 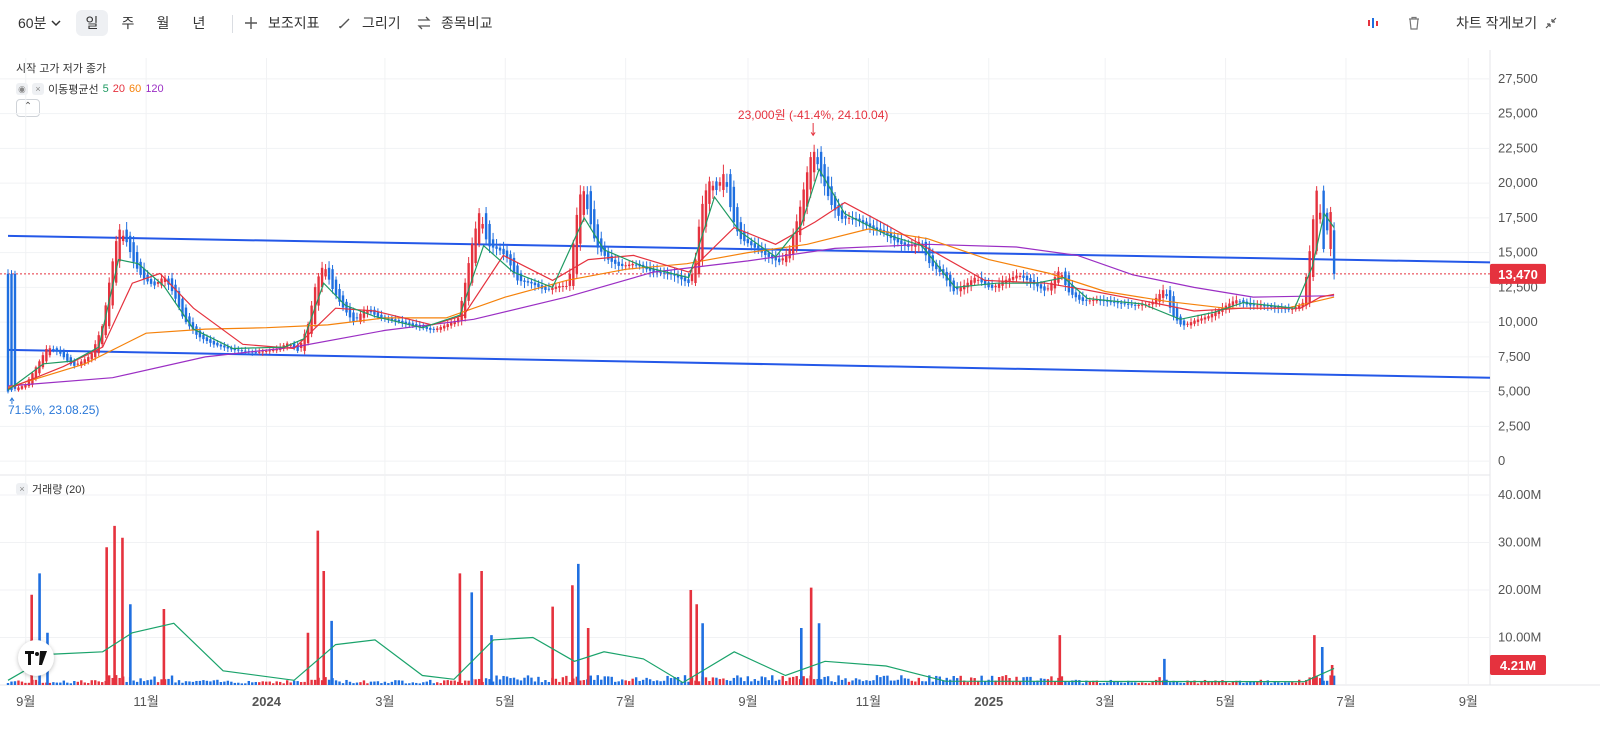 What do you see at coordinates (22, 89) in the screenshot?
I see `eye-icon: ◉` at bounding box center [22, 89].